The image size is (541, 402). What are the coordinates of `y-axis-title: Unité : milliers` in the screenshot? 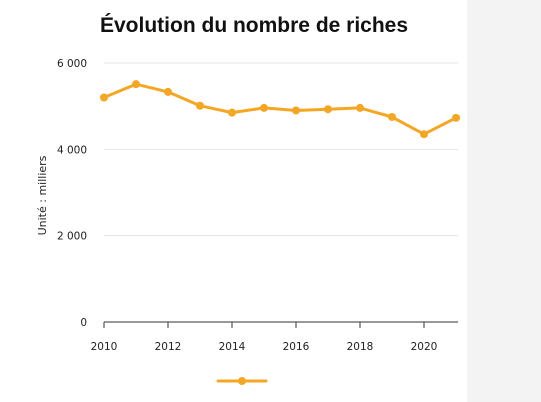 It's located at (42, 195).